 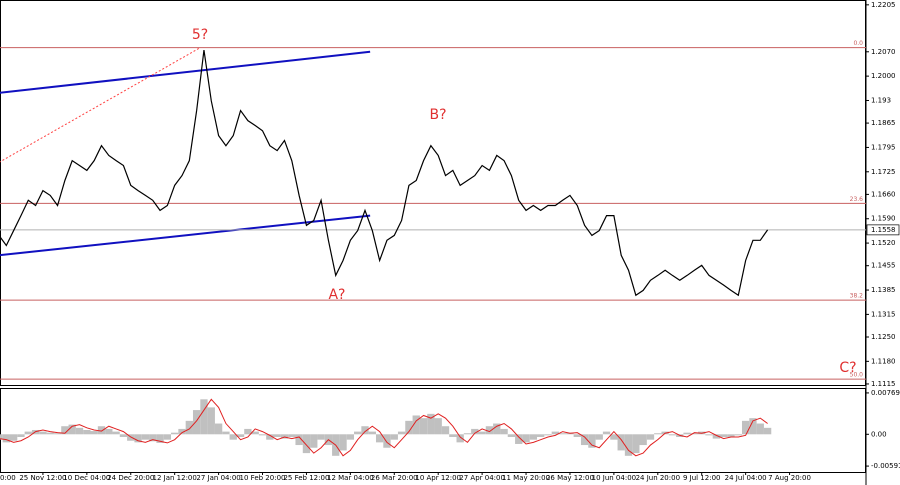 I want to click on x-tick-label: 10 Dec 04:00, so click(x=86, y=478).